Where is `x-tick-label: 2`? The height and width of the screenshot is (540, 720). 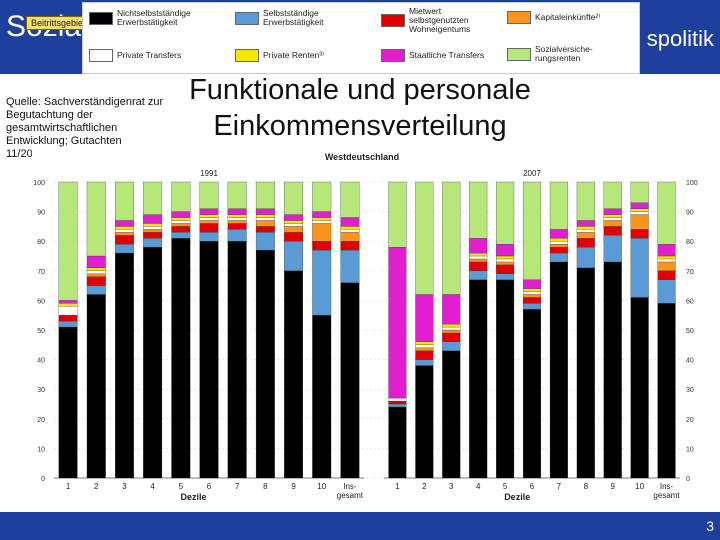 x-tick-label: 2 is located at coordinates (96, 486).